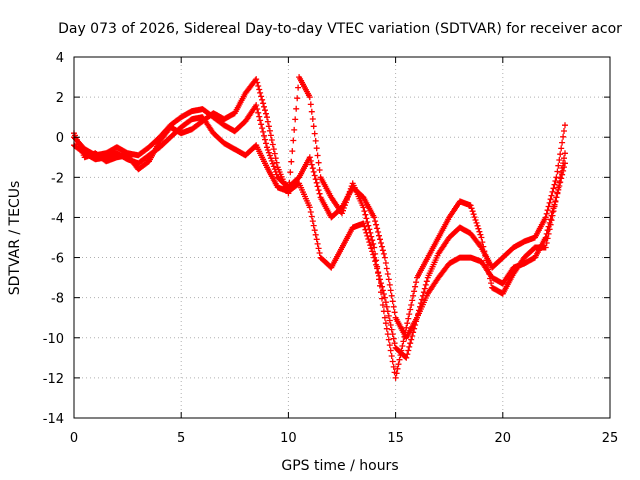 This screenshot has height=480, width=640. What do you see at coordinates (288, 438) in the screenshot?
I see `x-tick-label: 10` at bounding box center [288, 438].